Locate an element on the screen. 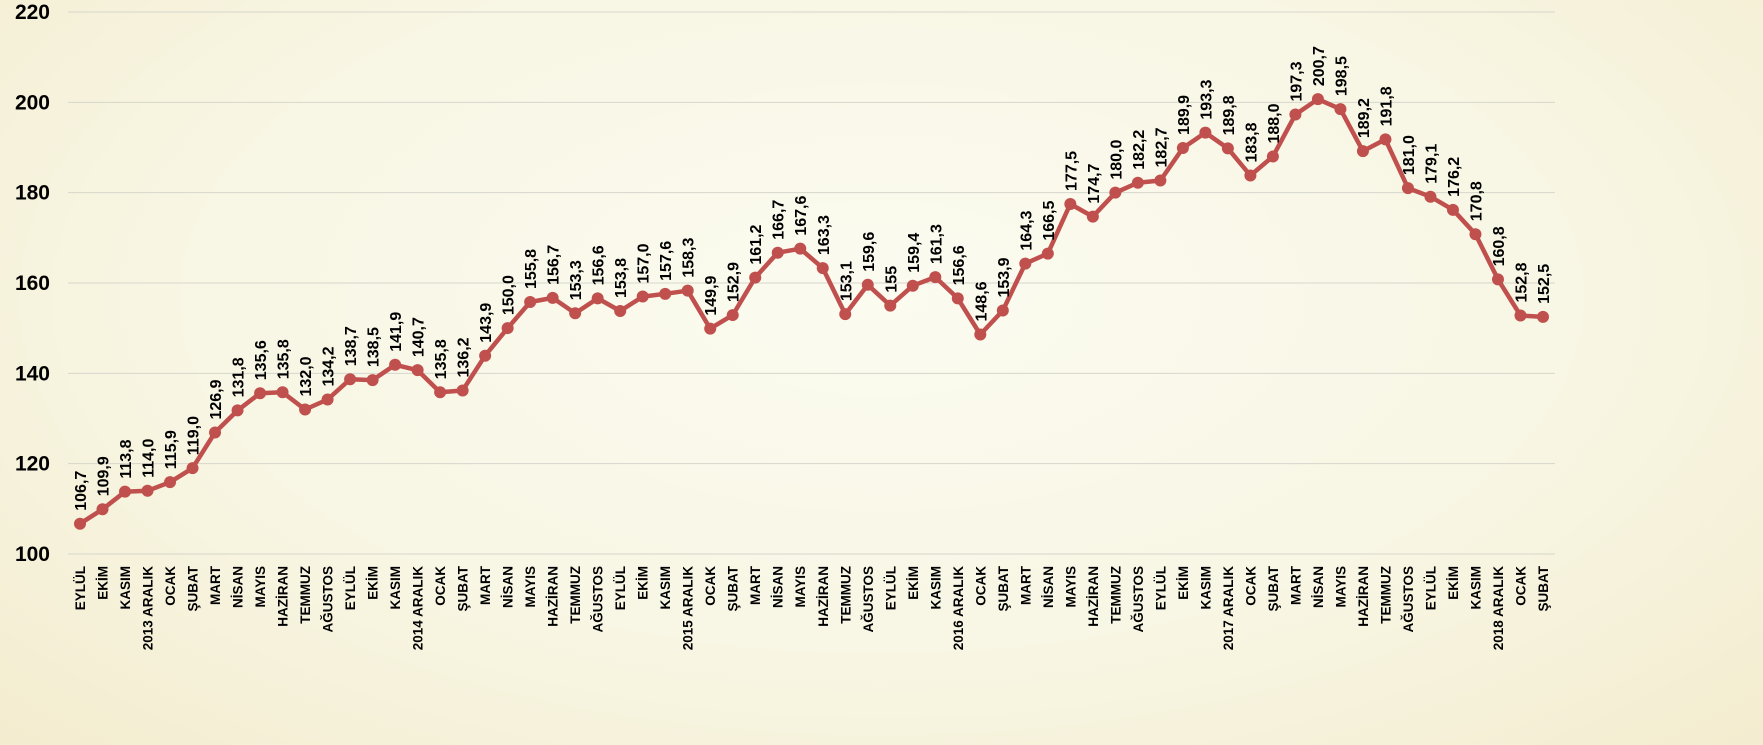  data-label: 182,2 is located at coordinates (1139, 150).